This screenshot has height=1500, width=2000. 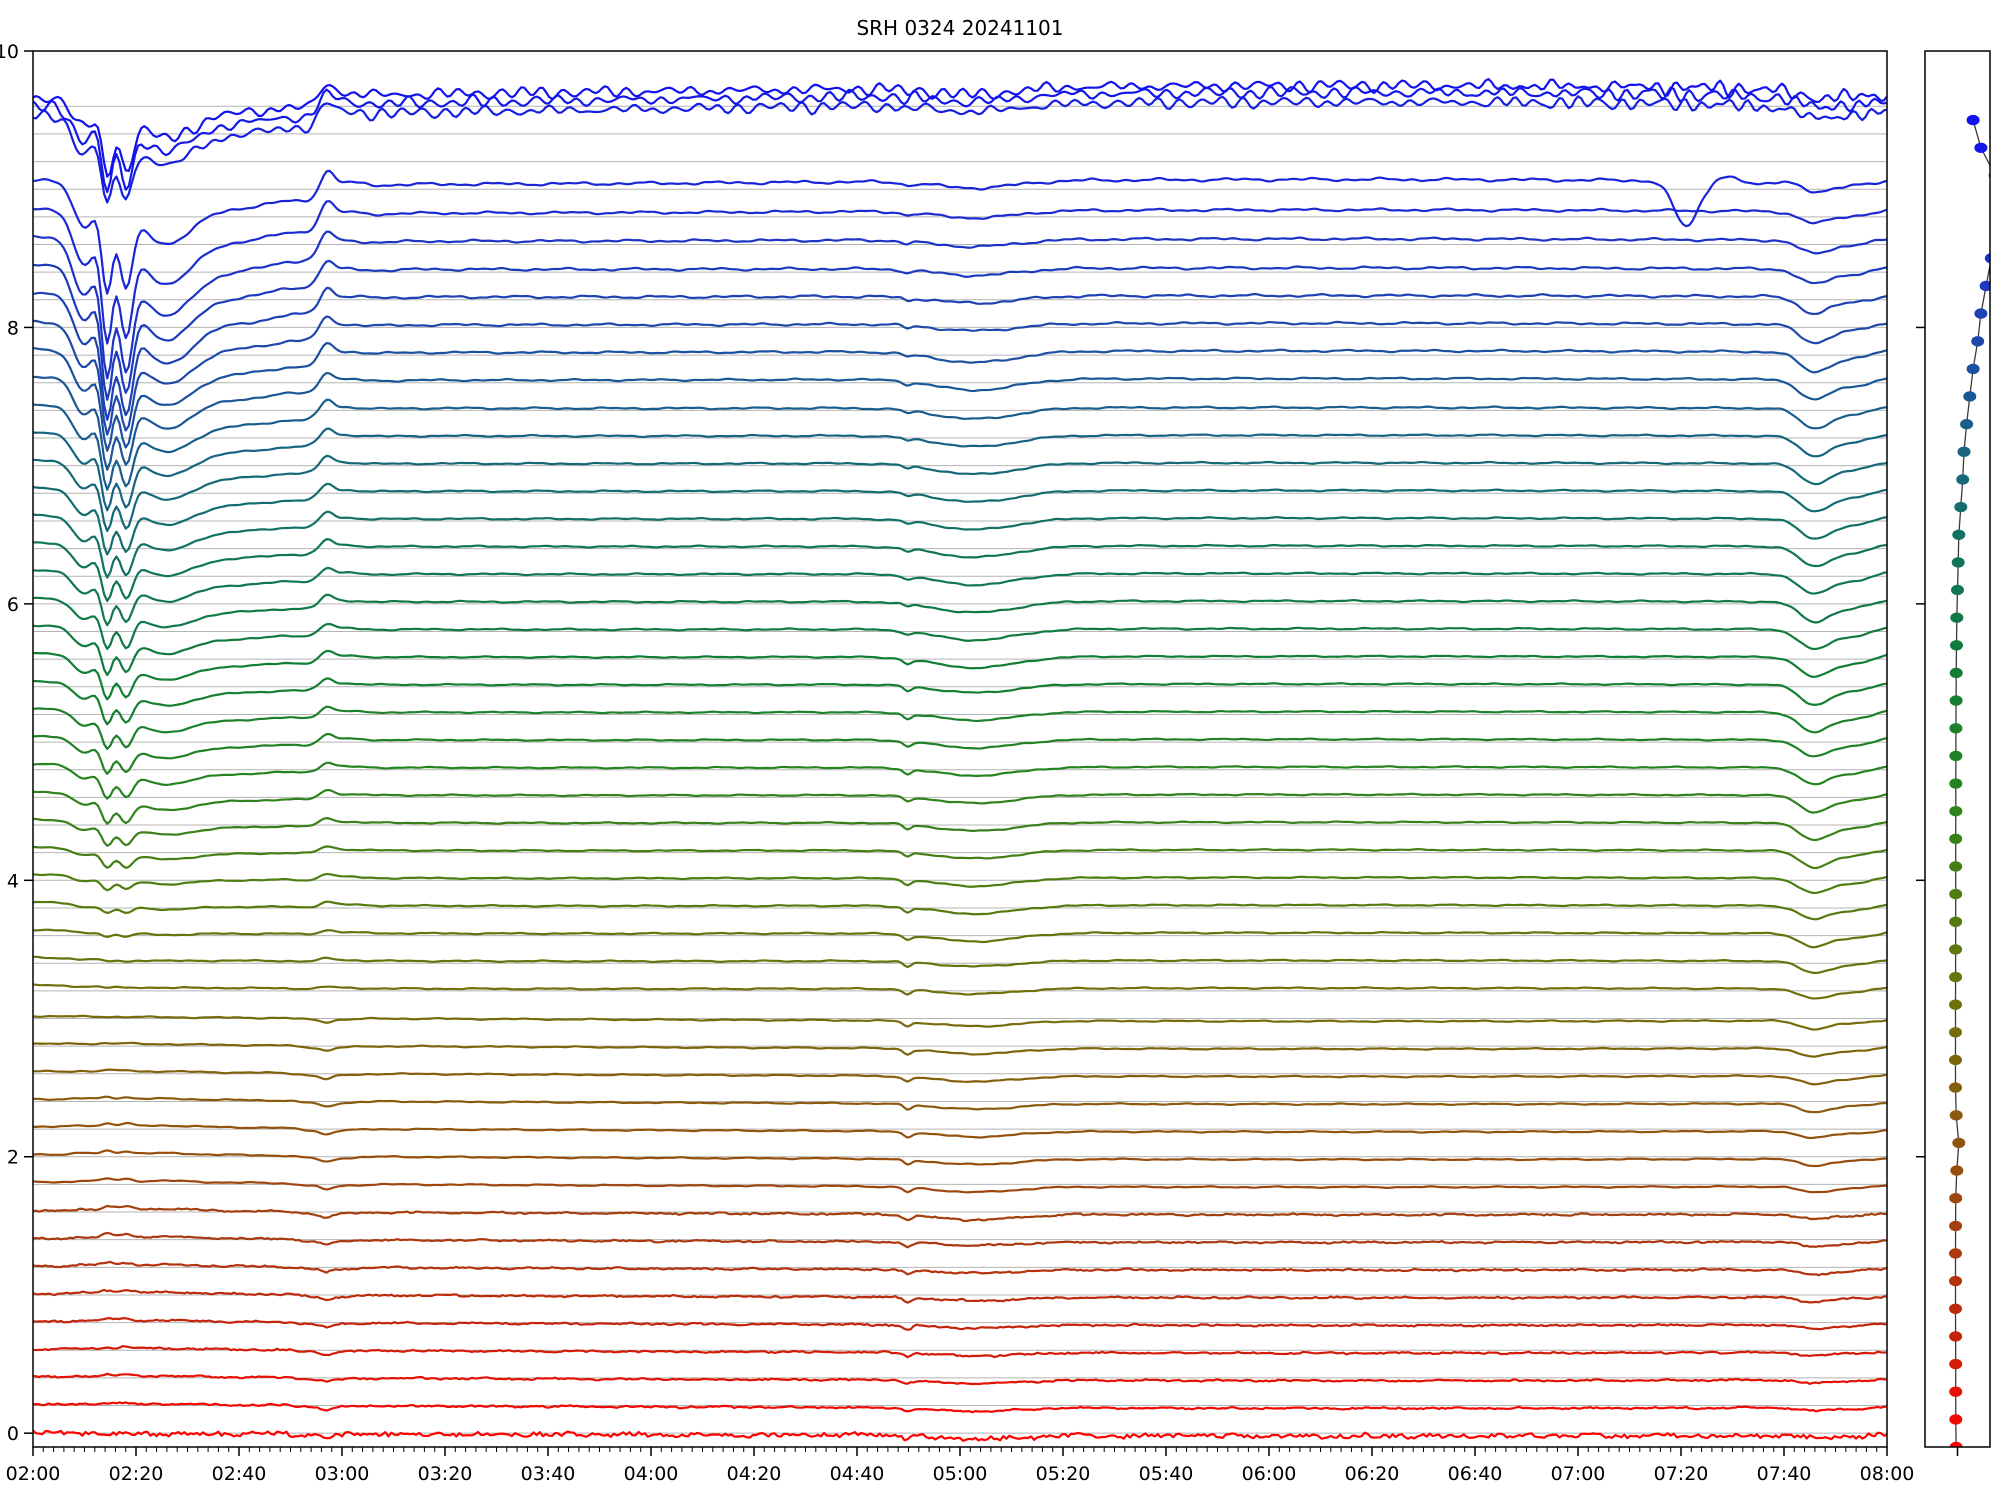 I want to click on y-tick-label: 4, so click(x=13, y=881).